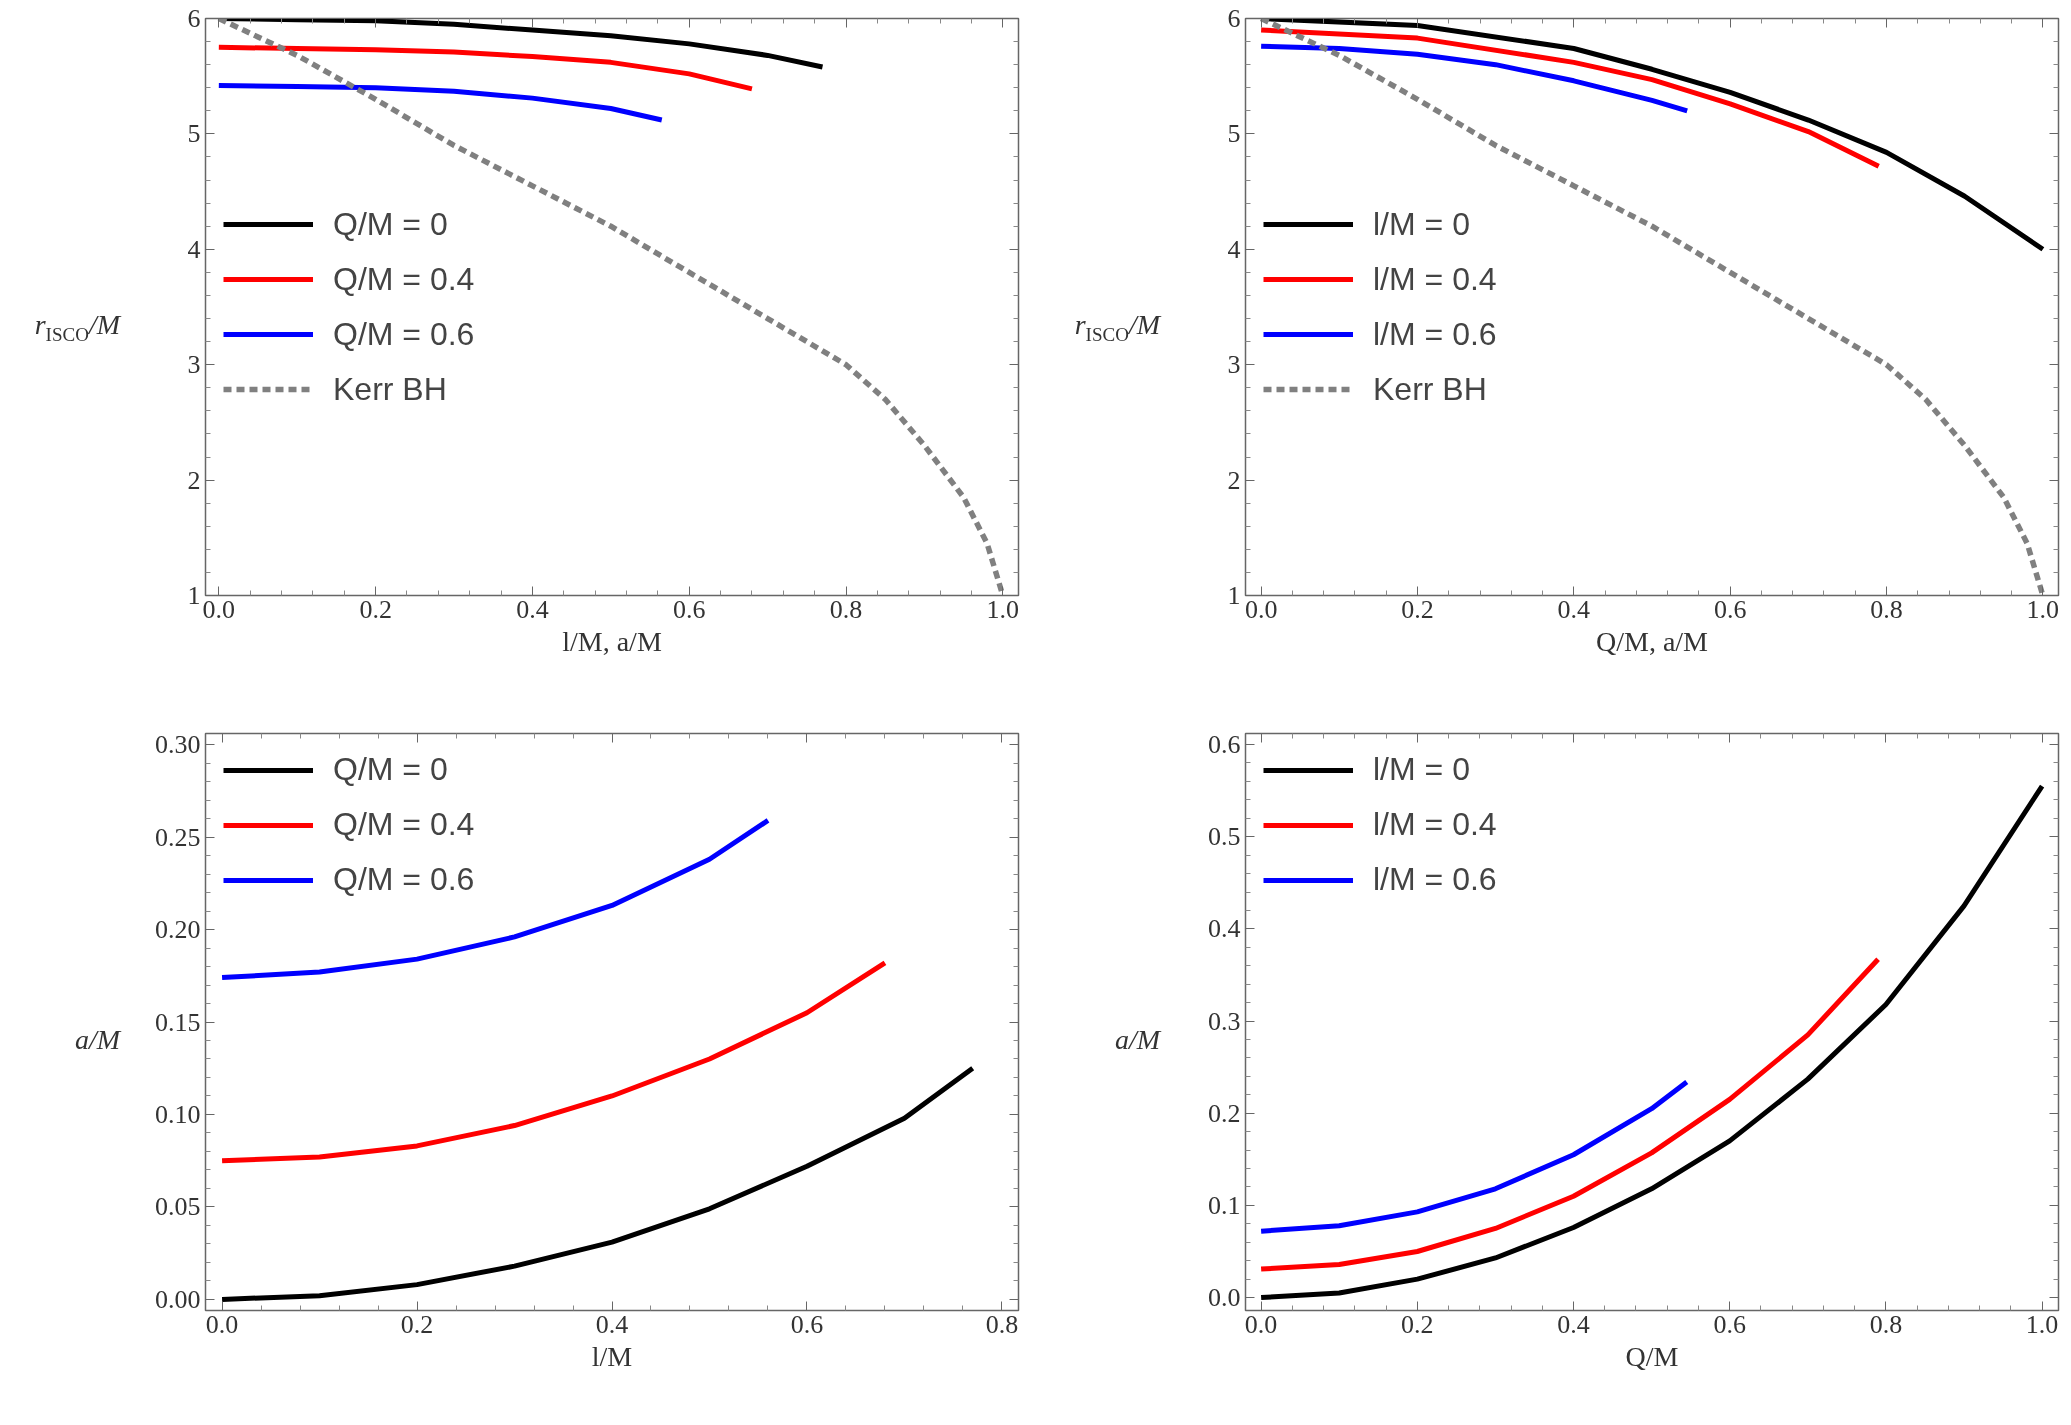 Image resolution: width=2071 pixels, height=1425 pixels. I want to click on y-tick-label: 0.00, so click(178, 1299).